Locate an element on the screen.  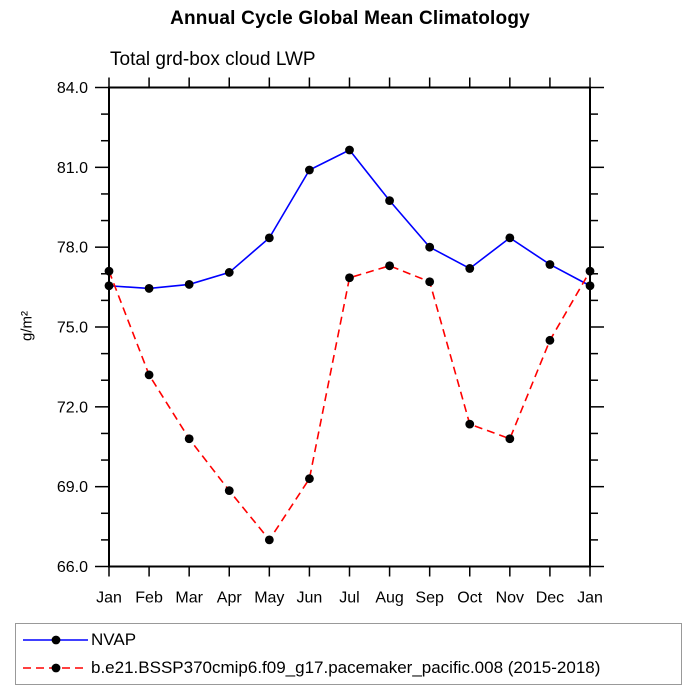
y-tick-label: 75.0 is located at coordinates (72, 328).